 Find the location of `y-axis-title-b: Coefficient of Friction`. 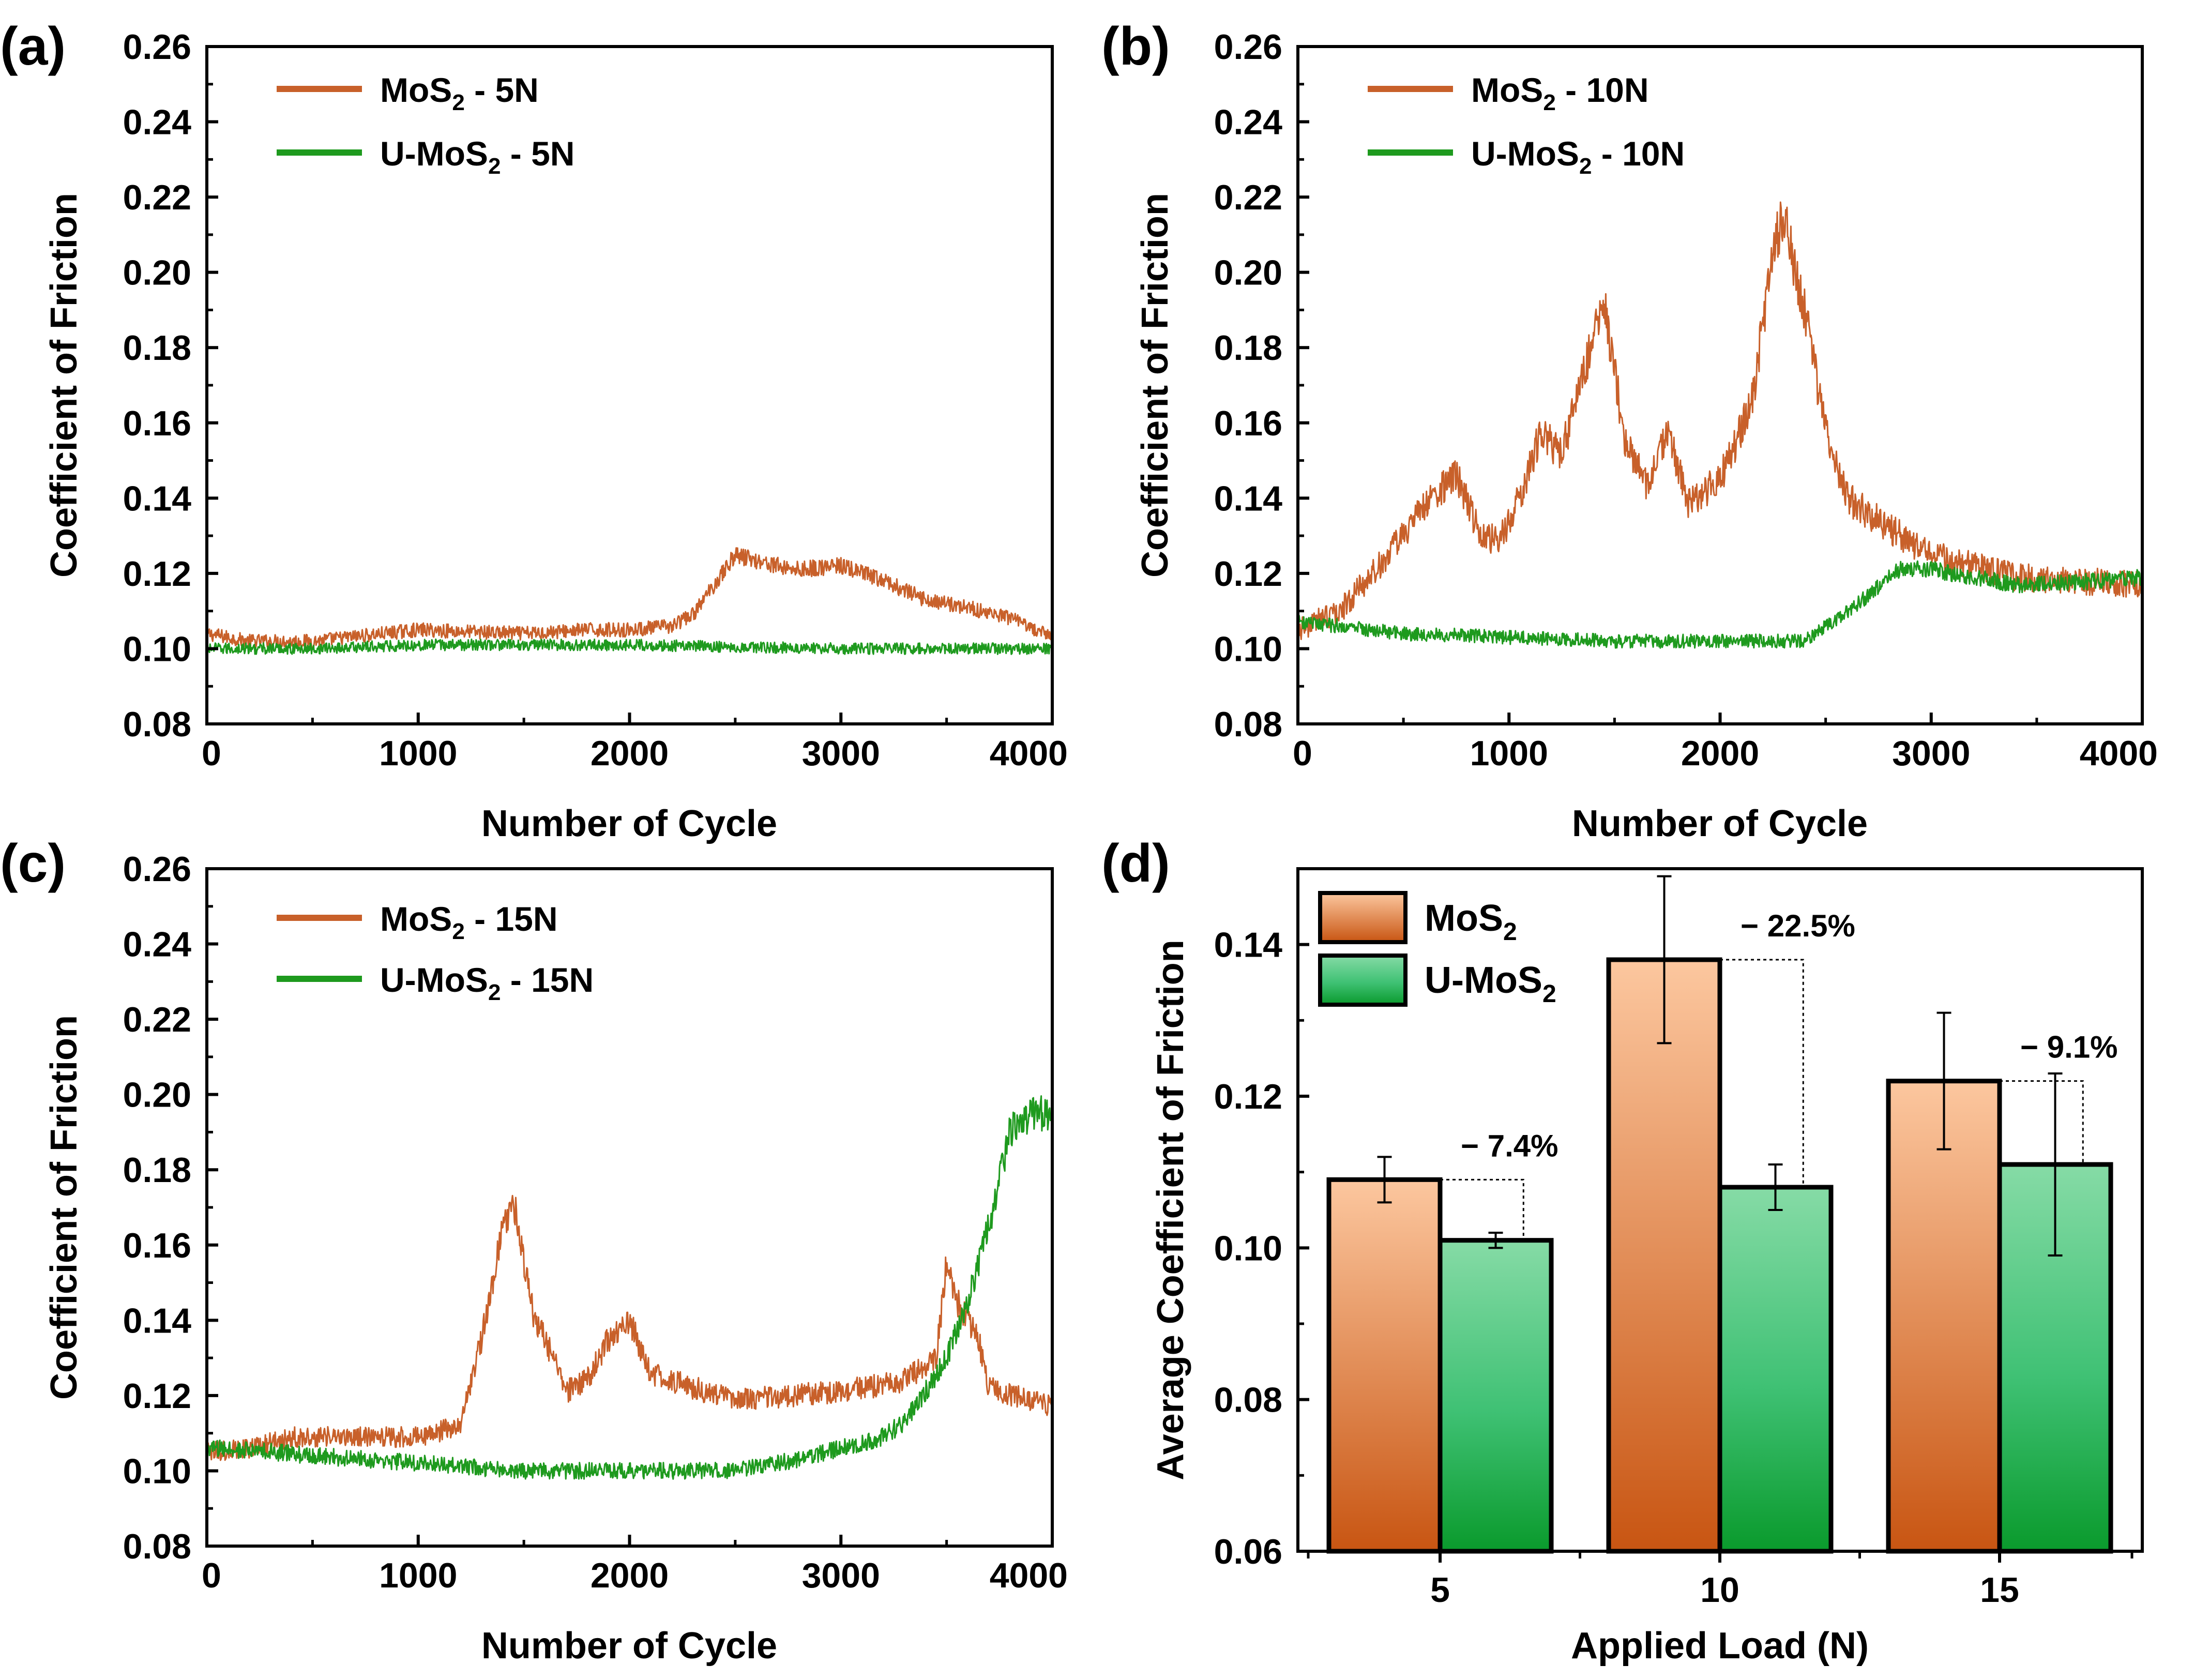

y-axis-title-b: Coefficient of Friction is located at coordinates (1155, 385).